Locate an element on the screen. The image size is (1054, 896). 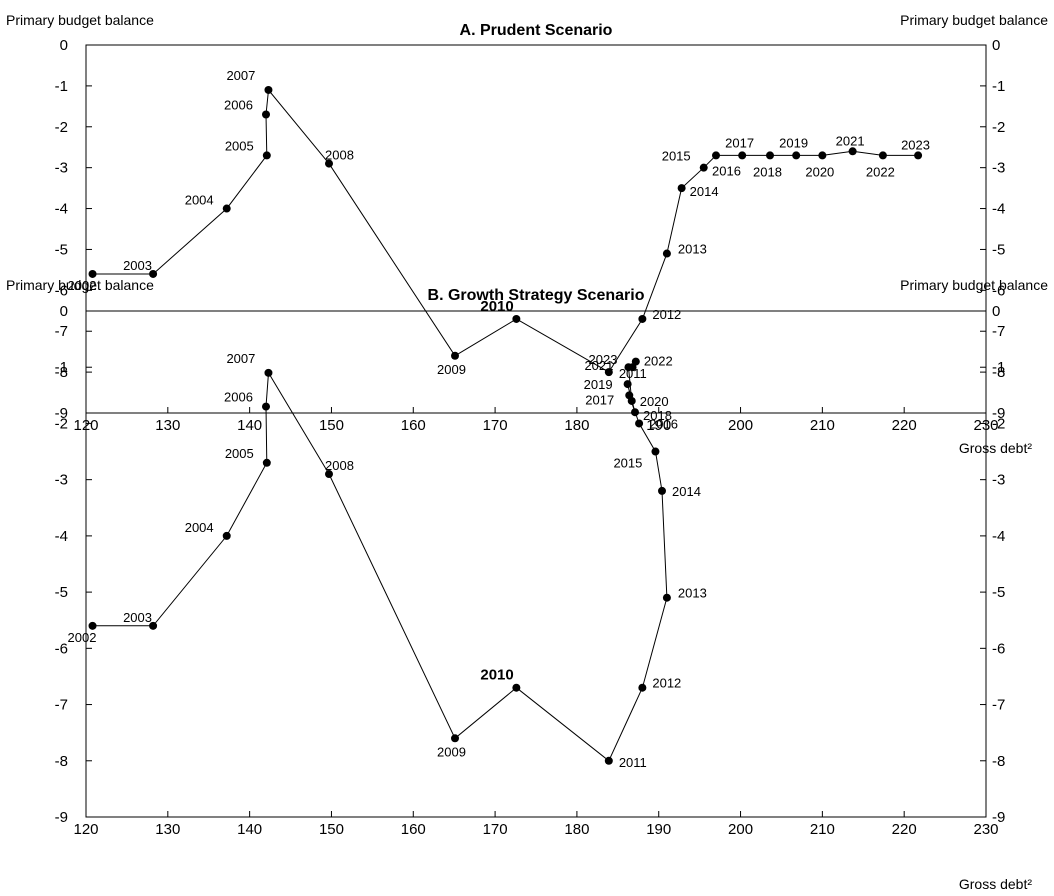
x-tick-label: 230 is located at coordinates (985, 829).